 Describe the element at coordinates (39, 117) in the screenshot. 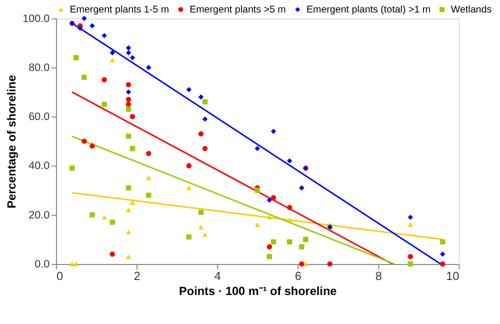

I see `y-tick-label: 60.0` at that location.